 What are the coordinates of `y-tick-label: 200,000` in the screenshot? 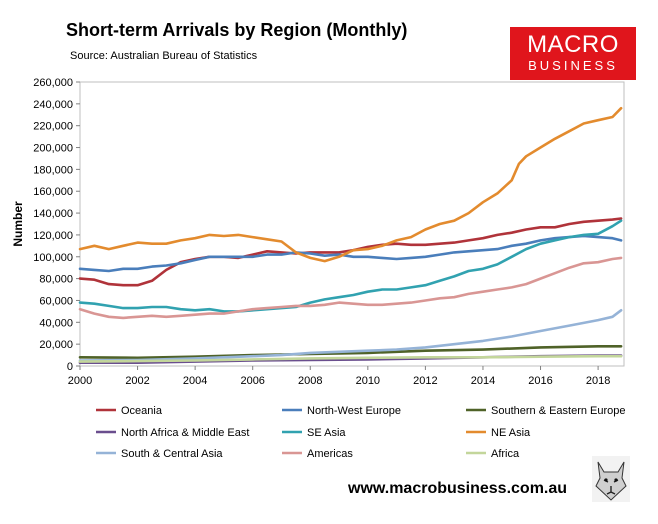 It's located at (53, 149).